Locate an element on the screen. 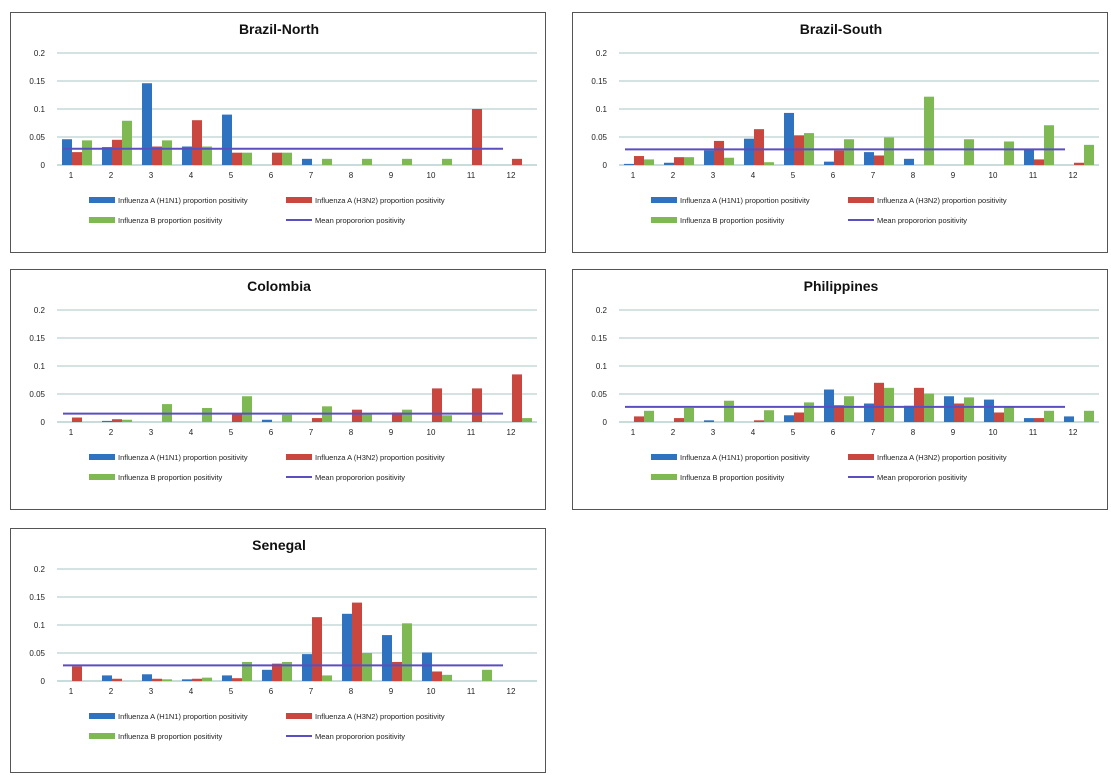 The height and width of the screenshot is (775, 1111). chart-title: Senegal is located at coordinates (279, 545).